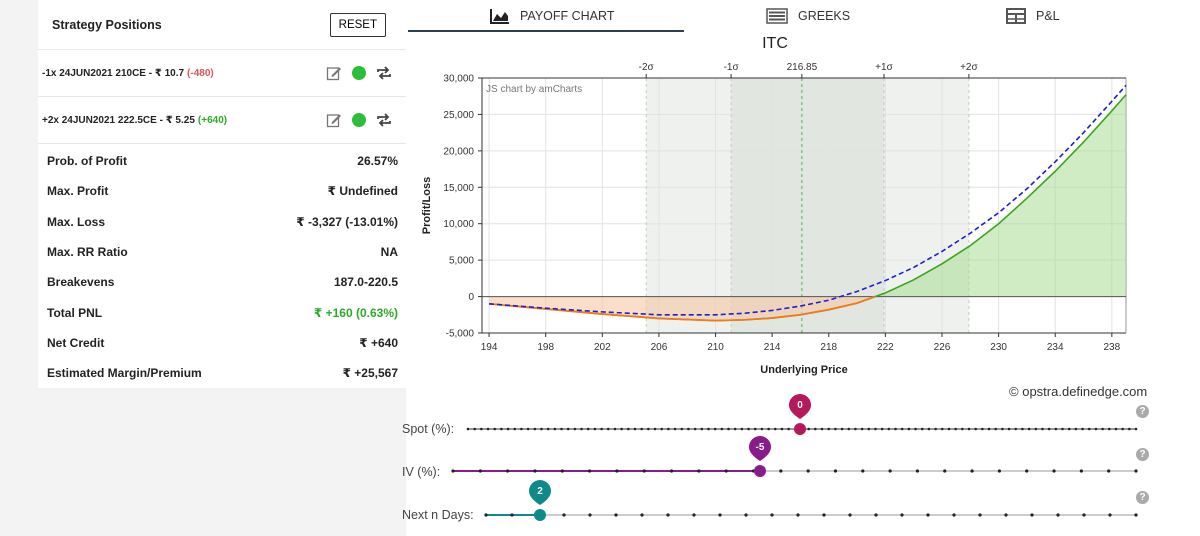 This screenshot has width=1200, height=536. I want to click on tab-greeks: GREEKS, so click(808, 16).